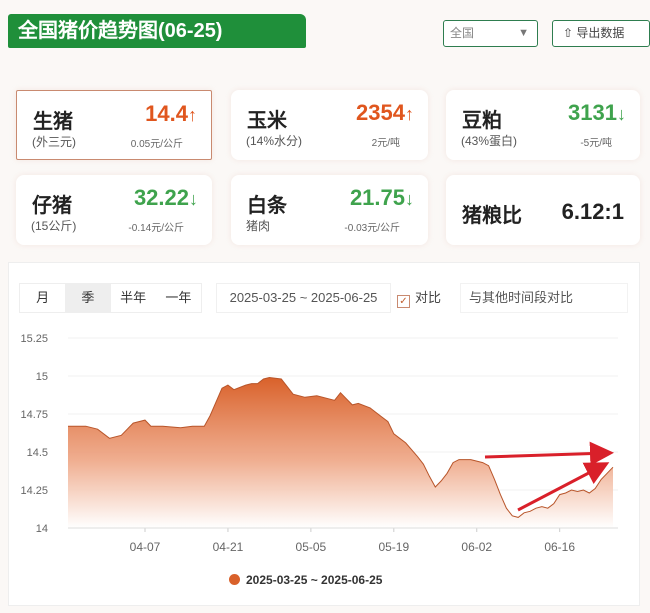  I want to click on card-name: 豆粕, so click(482, 121).